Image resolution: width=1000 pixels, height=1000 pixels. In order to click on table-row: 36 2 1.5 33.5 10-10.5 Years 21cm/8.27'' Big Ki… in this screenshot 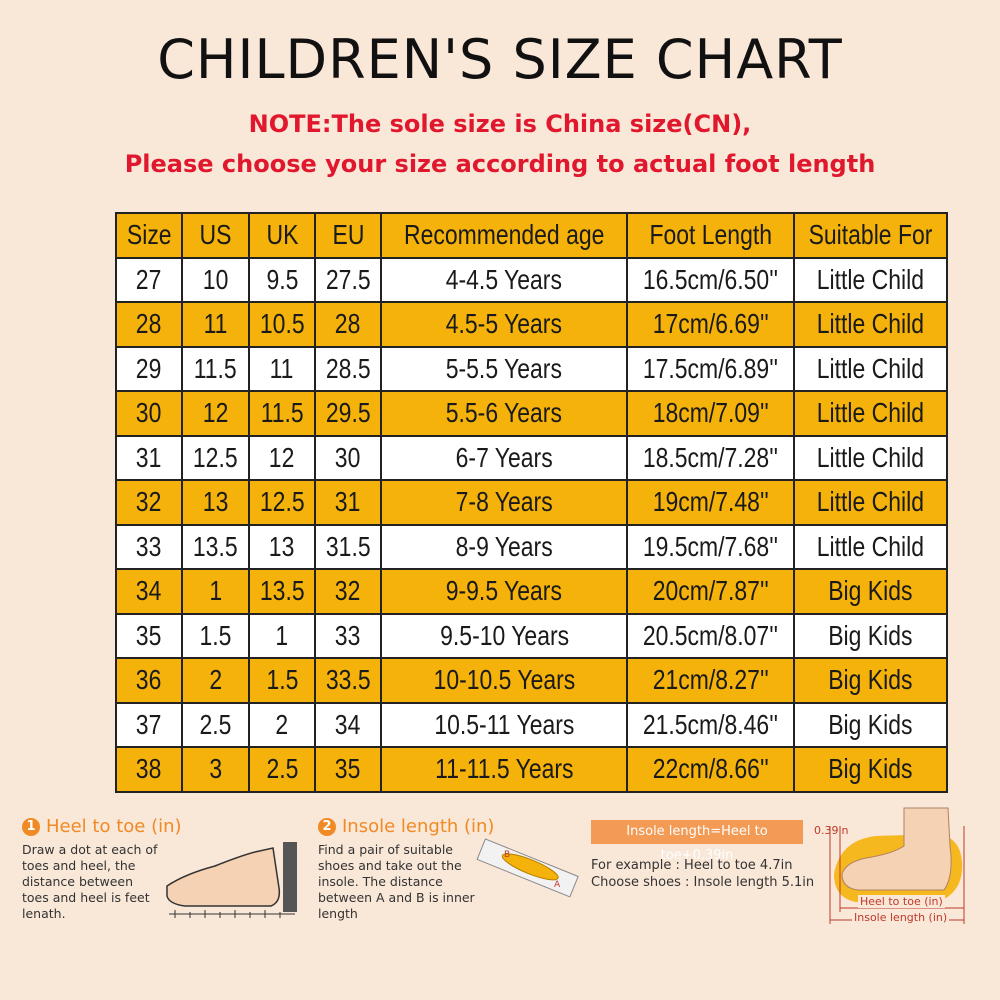, I will do `click(532, 680)`.